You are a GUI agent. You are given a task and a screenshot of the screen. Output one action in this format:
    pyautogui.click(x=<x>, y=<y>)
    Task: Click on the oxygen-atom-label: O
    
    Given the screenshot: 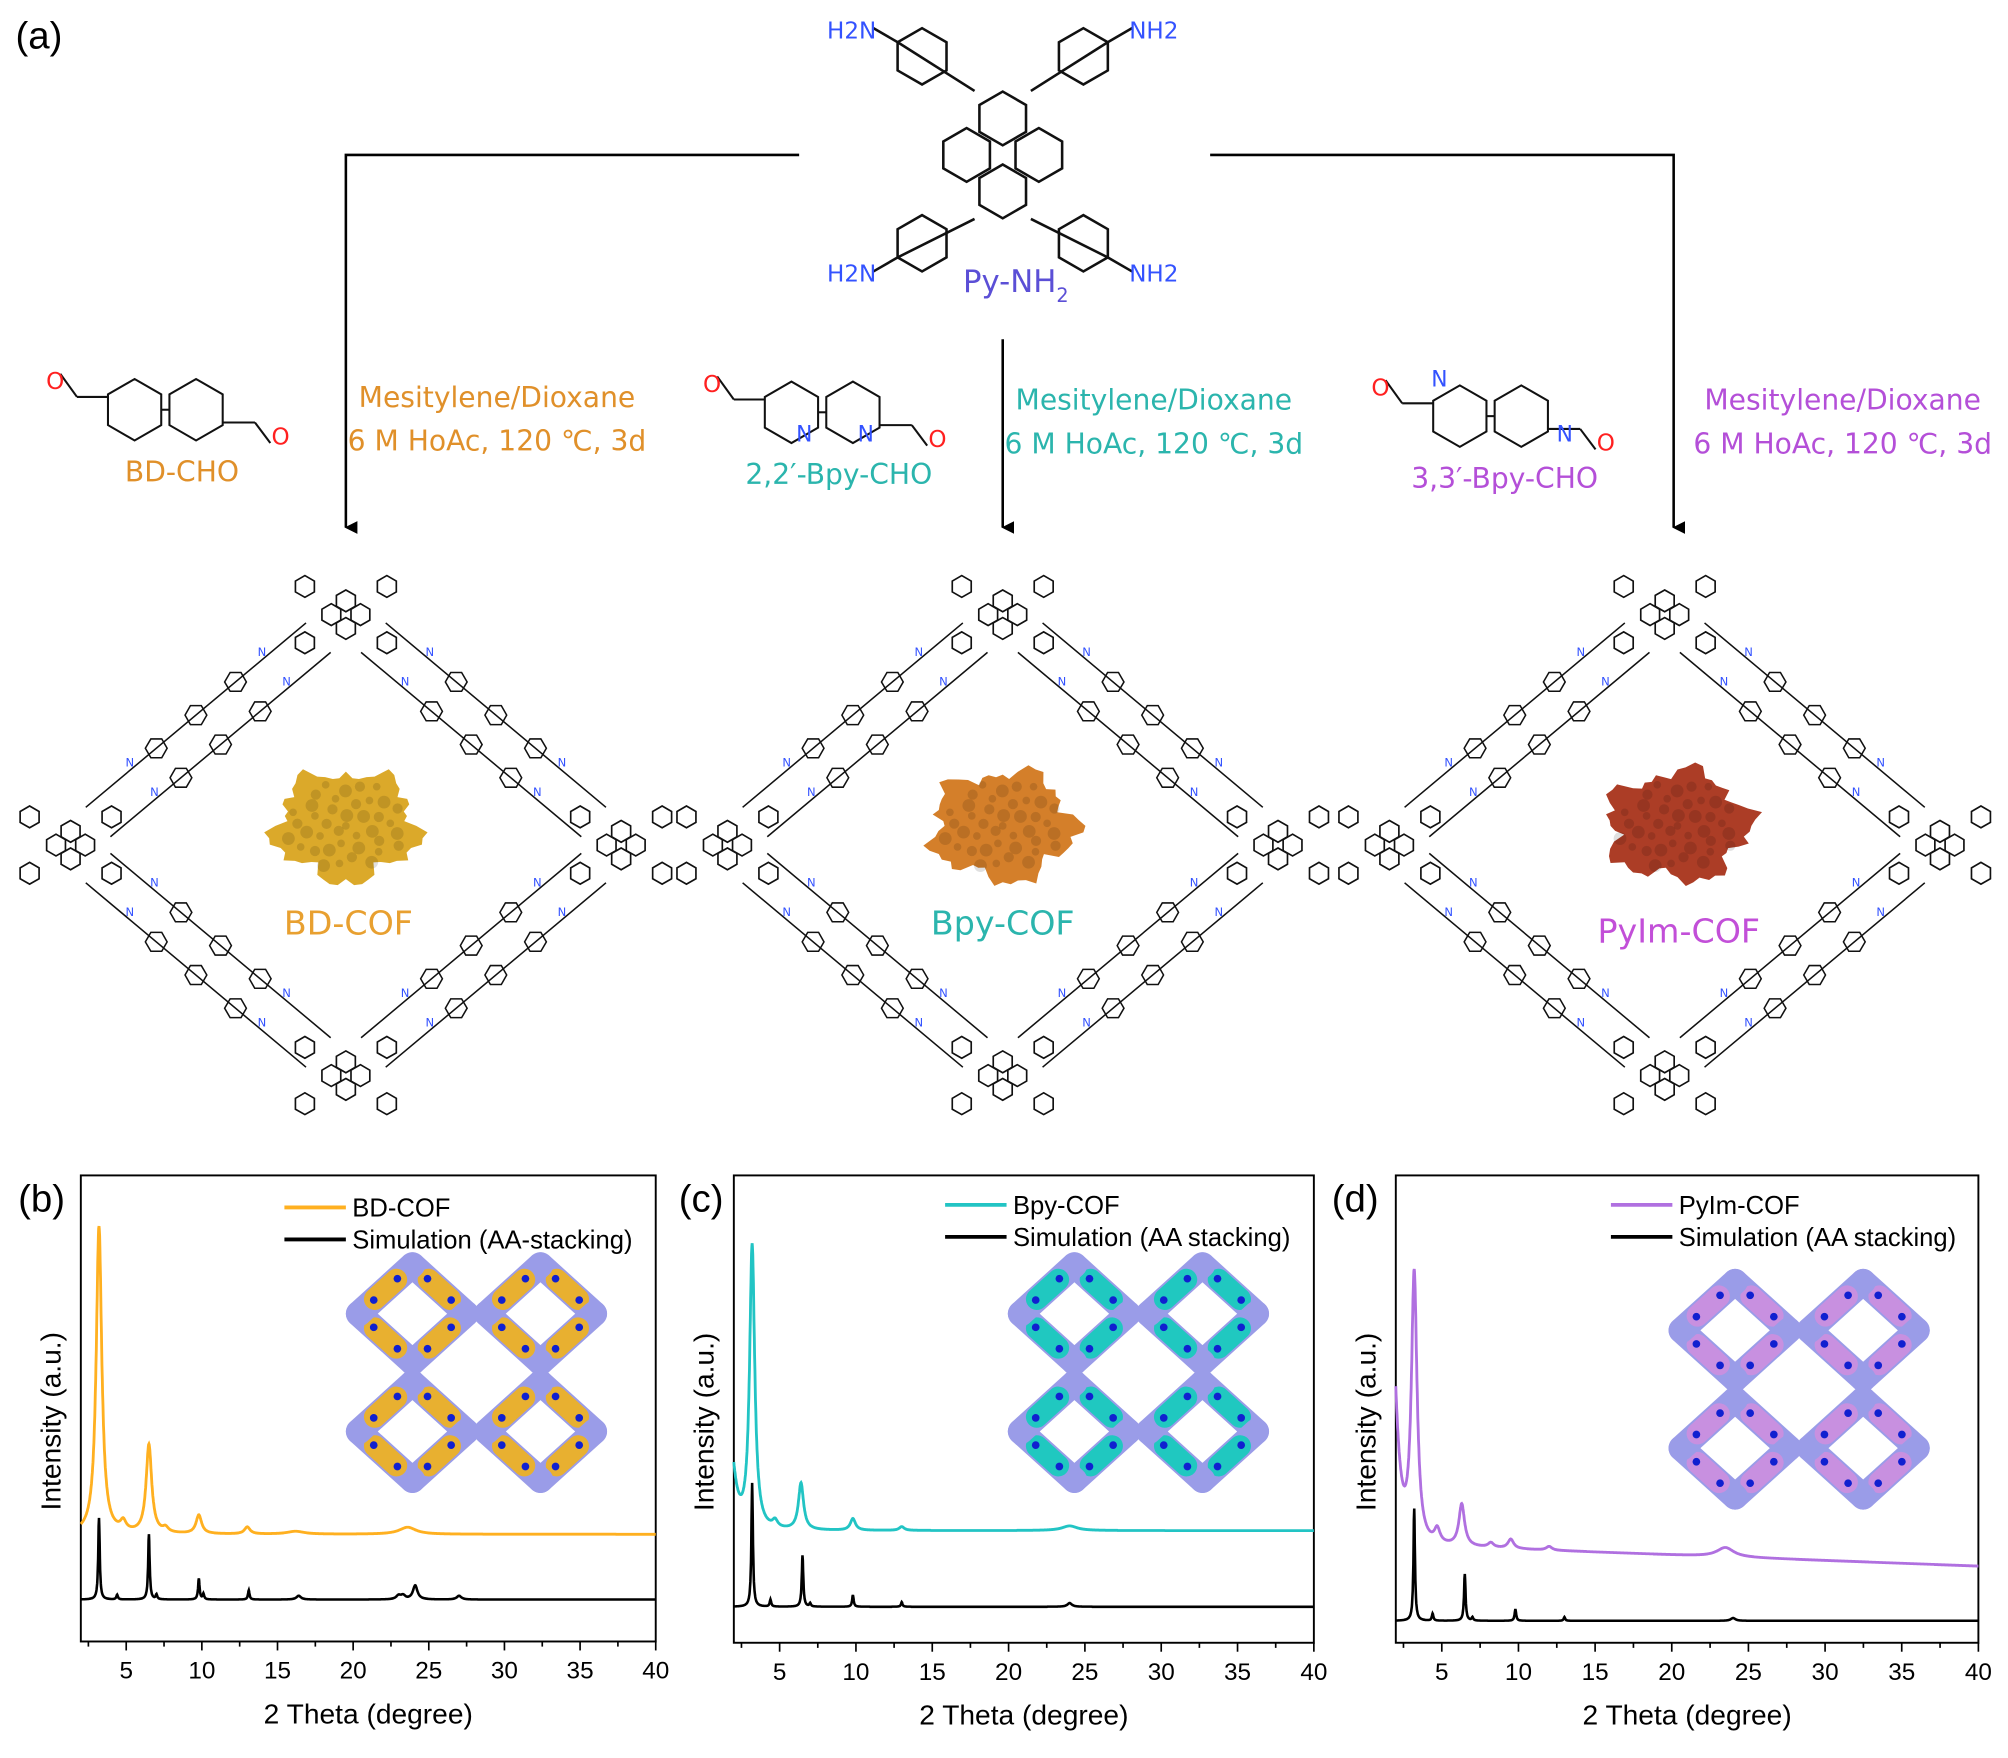 What is the action you would take?
    pyautogui.click(x=937, y=440)
    